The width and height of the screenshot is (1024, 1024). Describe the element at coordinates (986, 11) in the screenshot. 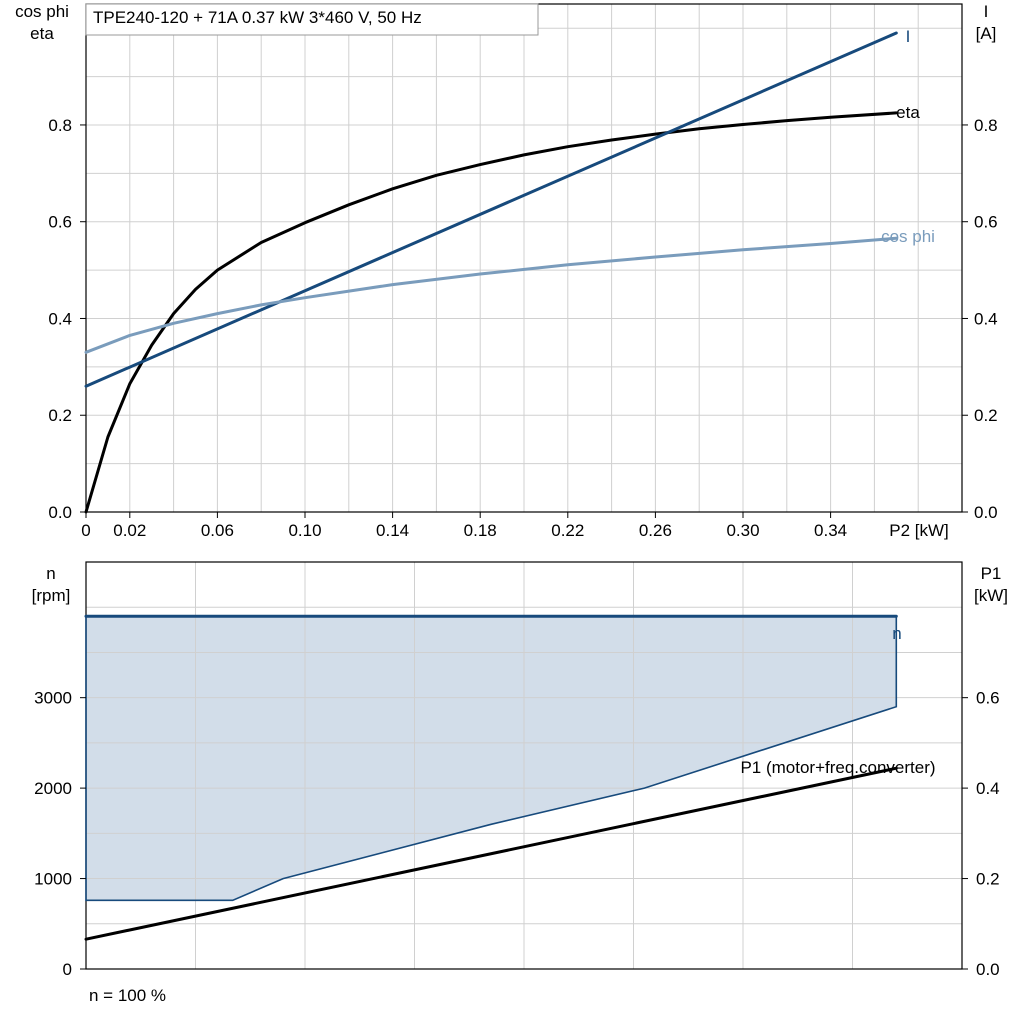

I see `y2-axis-label-current: I` at that location.